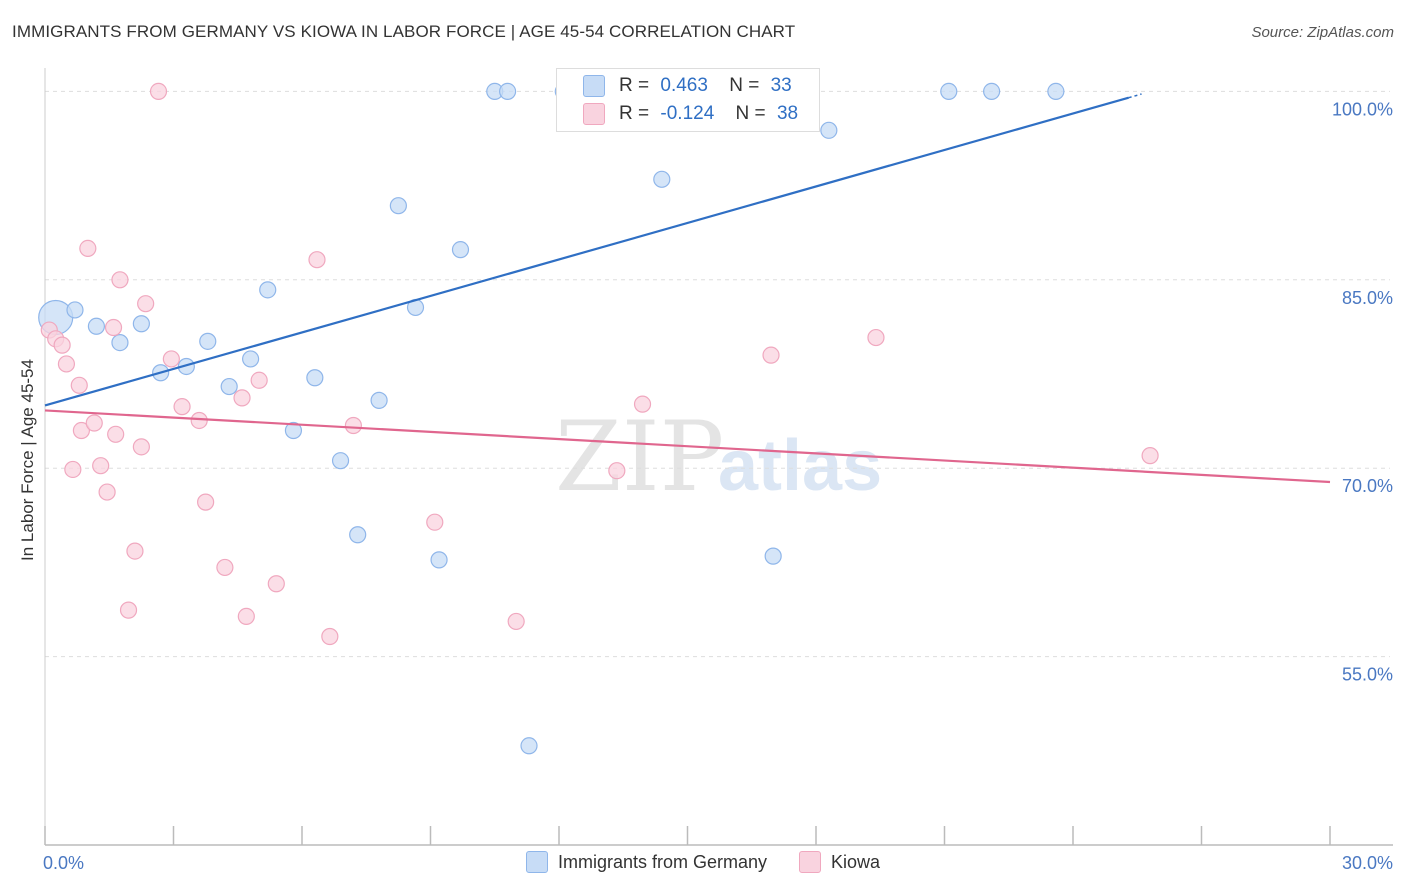  I want to click on y-tick-labels: 100.0% 85.0% 70.0% 55.0%, so click(1362, 391).